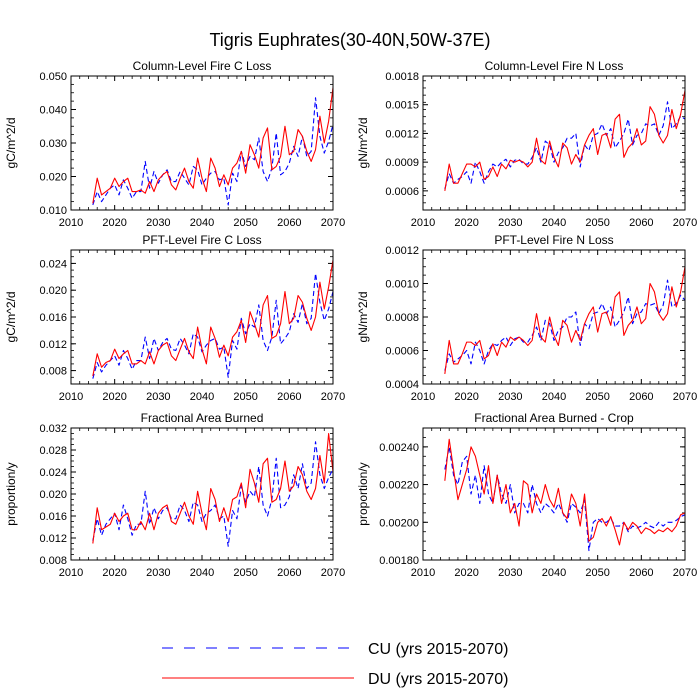 Image resolution: width=700 pixels, height=700 pixels. Describe the element at coordinates (399, 561) in the screenshot. I see `y-tick-label: 0.00180` at that location.